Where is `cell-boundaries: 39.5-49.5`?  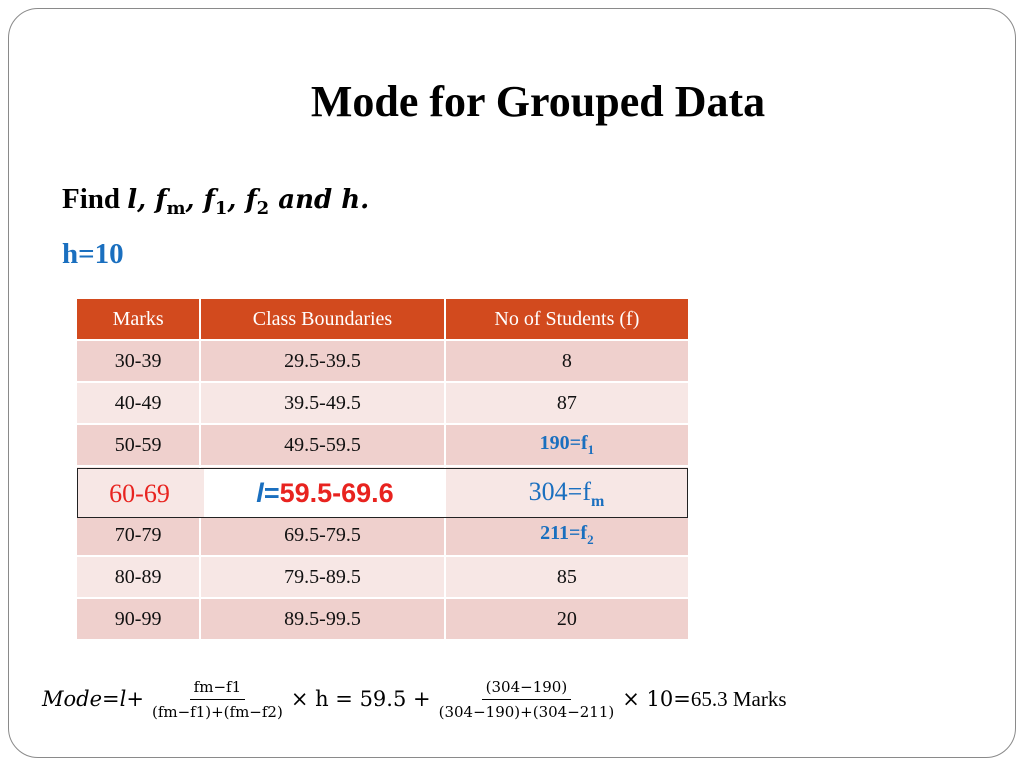
cell-boundaries: 39.5-49.5 is located at coordinates (323, 402).